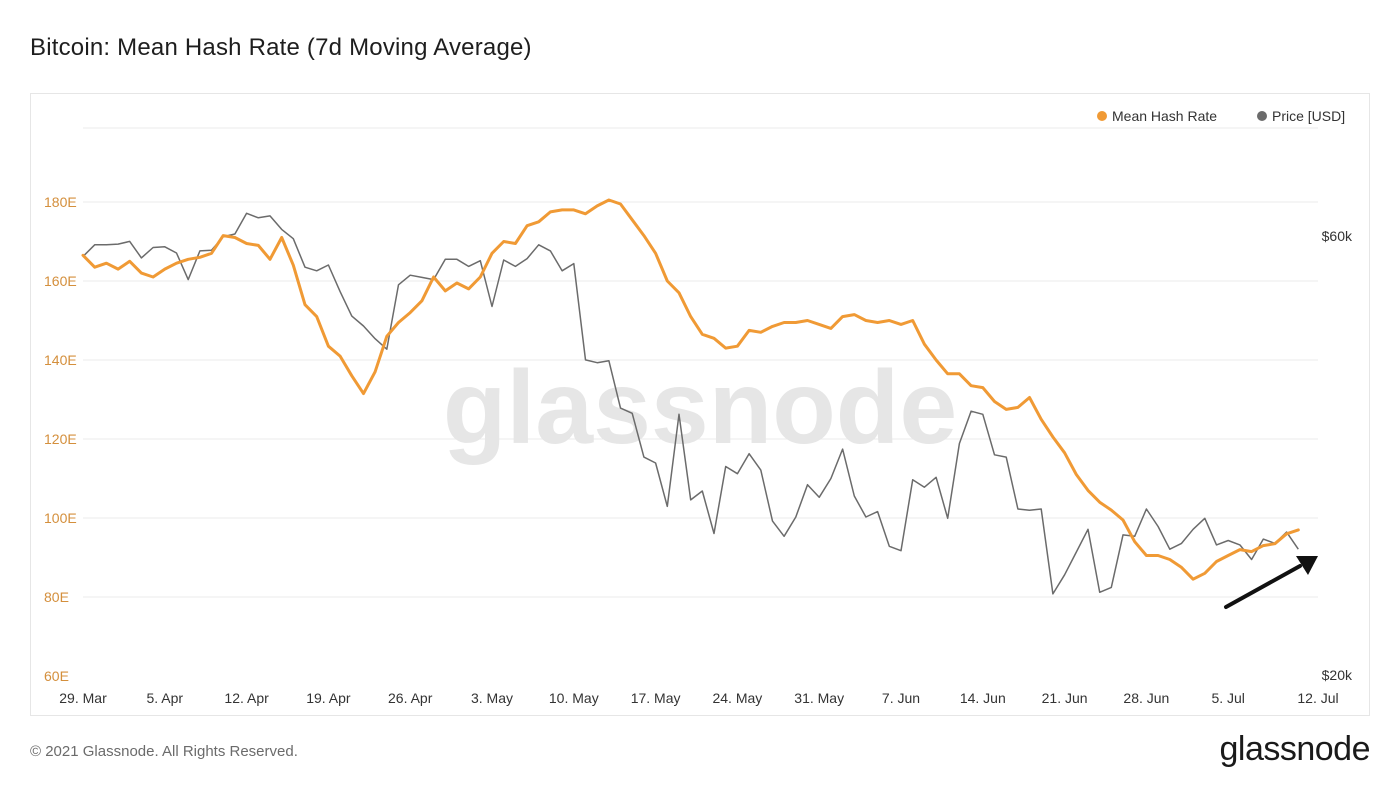 This screenshot has height=788, width=1400. Describe the element at coordinates (165, 698) in the screenshot. I see `x-axis-tick-label: 5. Apr` at that location.